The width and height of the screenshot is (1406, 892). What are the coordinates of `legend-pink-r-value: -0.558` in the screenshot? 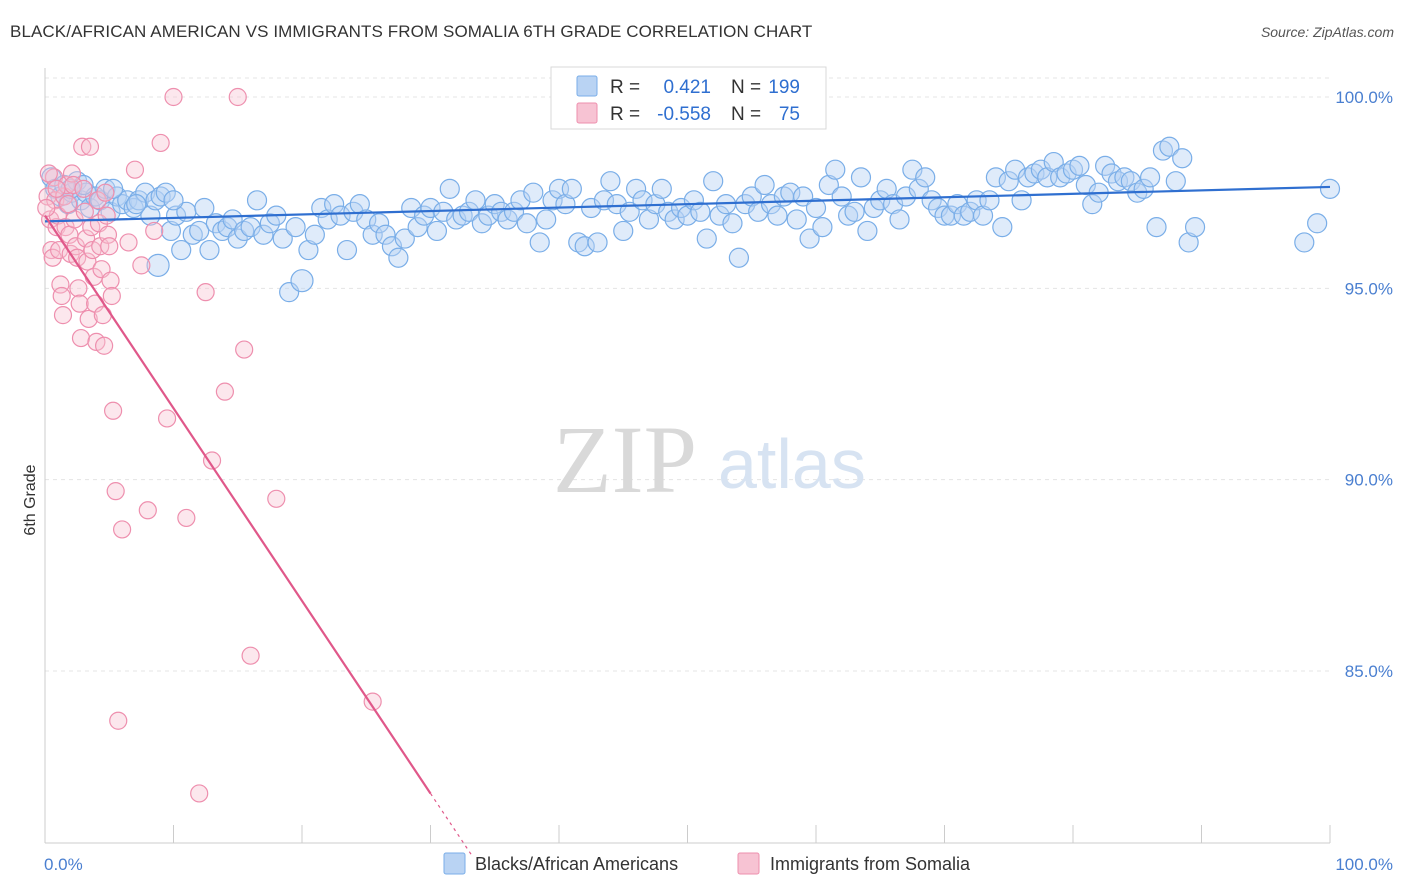 It's located at (684, 114).